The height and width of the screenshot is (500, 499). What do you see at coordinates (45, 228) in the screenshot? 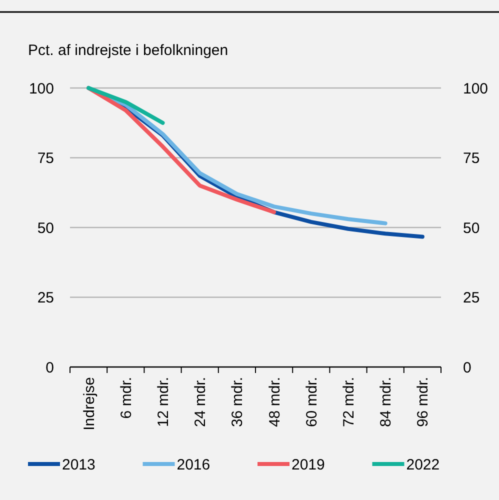
I see `y-tick-label: 50` at bounding box center [45, 228].